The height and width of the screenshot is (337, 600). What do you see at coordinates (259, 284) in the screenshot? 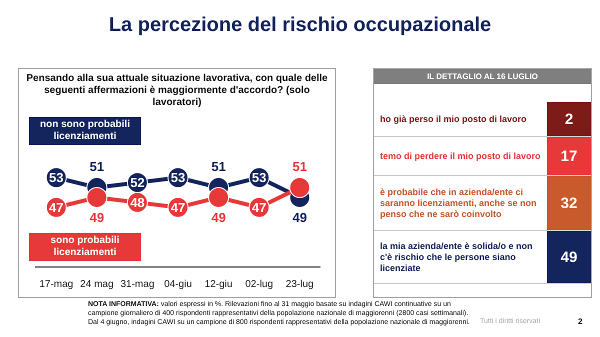
I see `x-tick-label: 02-lug` at bounding box center [259, 284].